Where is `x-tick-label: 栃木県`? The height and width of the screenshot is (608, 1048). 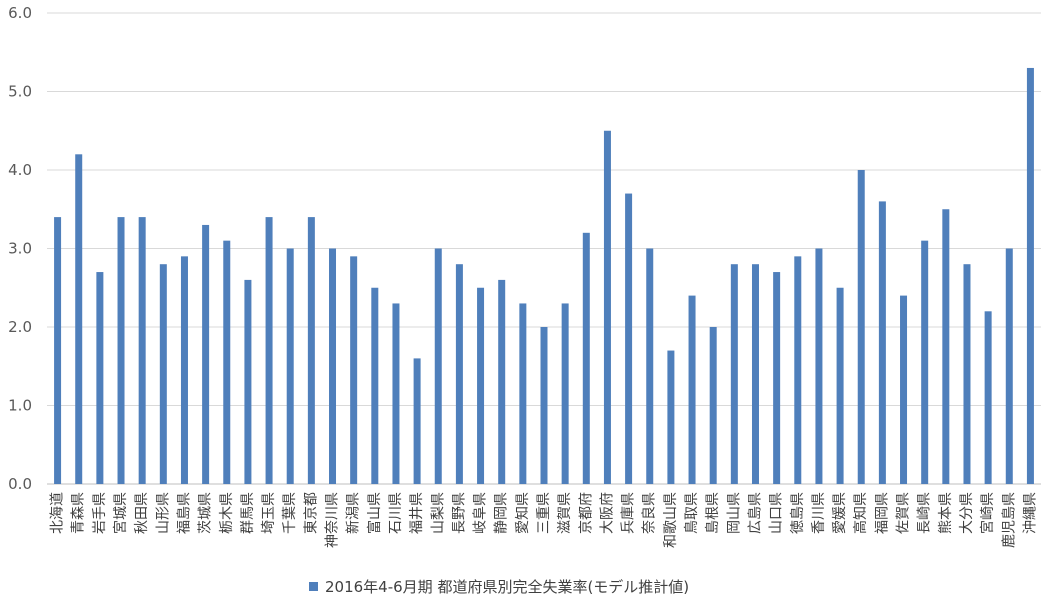 x-tick-label: 栃木県 is located at coordinates (227, 513).